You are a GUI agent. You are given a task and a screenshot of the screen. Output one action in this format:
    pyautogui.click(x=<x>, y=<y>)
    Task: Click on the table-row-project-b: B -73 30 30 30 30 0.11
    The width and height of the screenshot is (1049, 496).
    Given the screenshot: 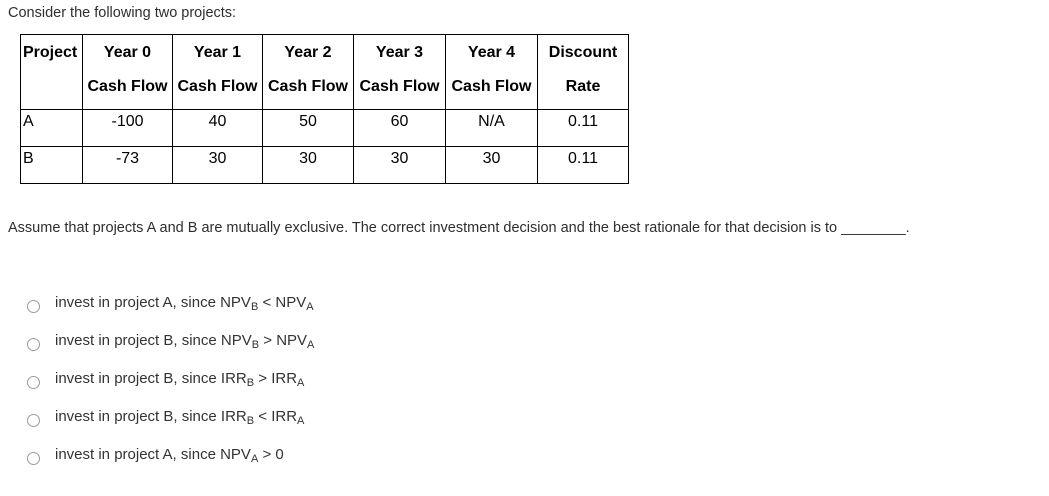 What is the action you would take?
    pyautogui.click(x=324, y=165)
    